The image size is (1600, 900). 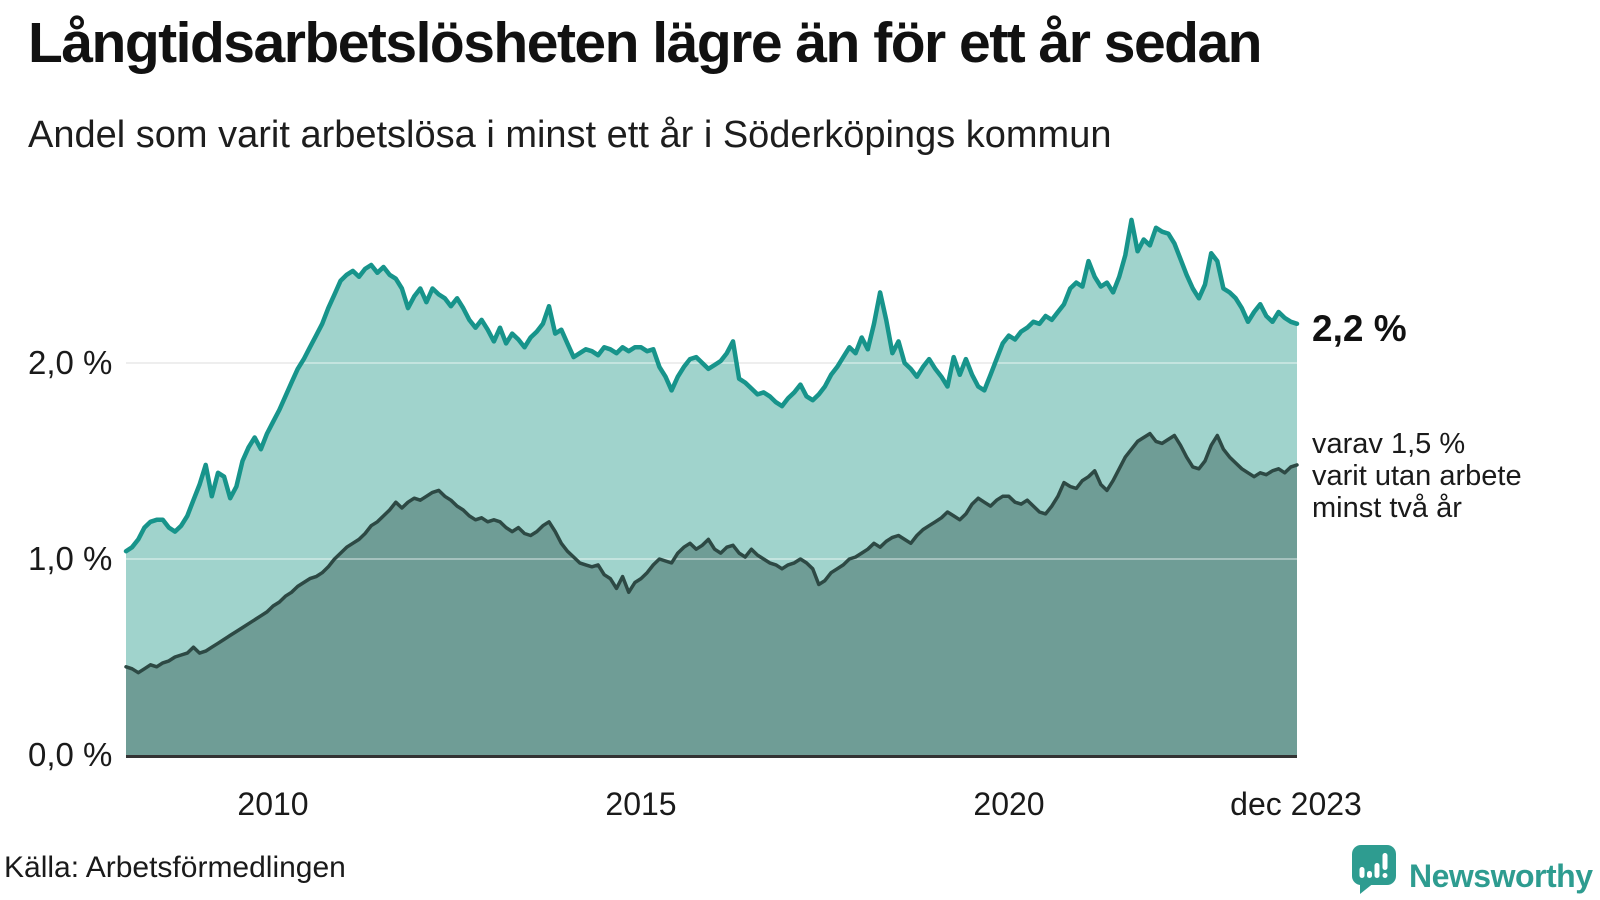 What do you see at coordinates (70, 362) in the screenshot?
I see `y-axis-label-2pct: 2,0 %` at bounding box center [70, 362].